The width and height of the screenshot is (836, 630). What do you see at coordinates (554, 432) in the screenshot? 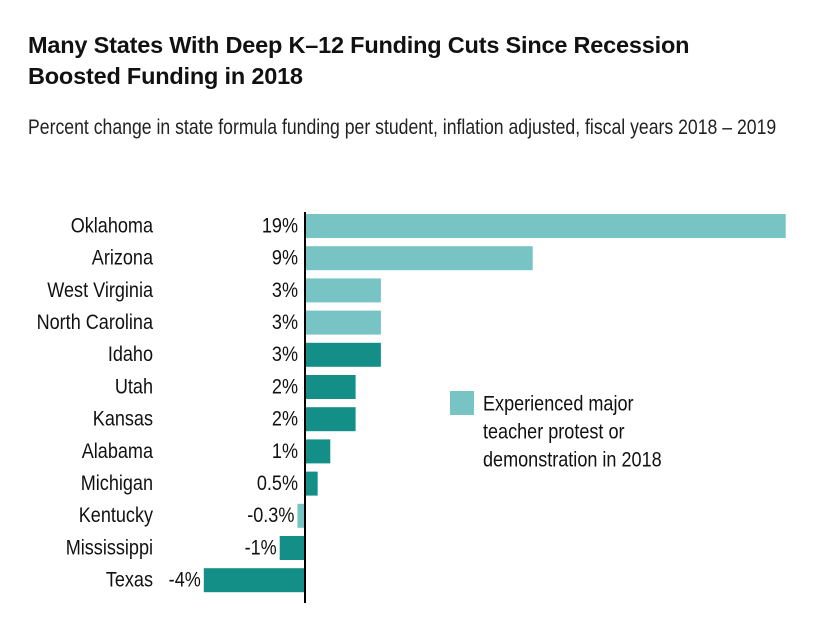
I see `legend-label: teacher protest or` at bounding box center [554, 432].